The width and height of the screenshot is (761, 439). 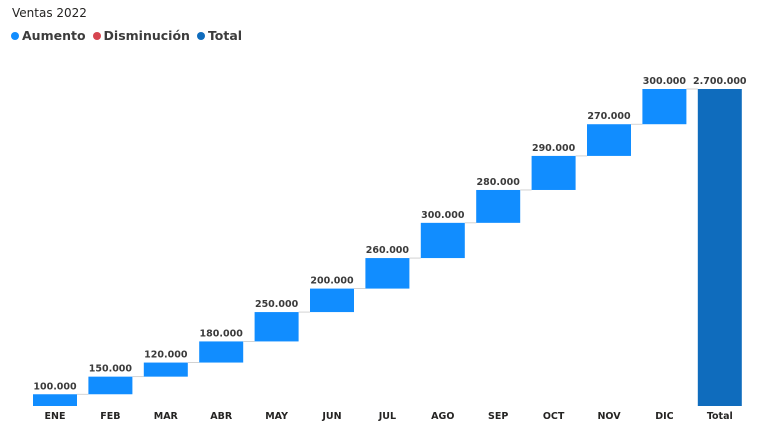 What do you see at coordinates (388, 250) in the screenshot?
I see `data-label: 260.000` at bounding box center [388, 250].